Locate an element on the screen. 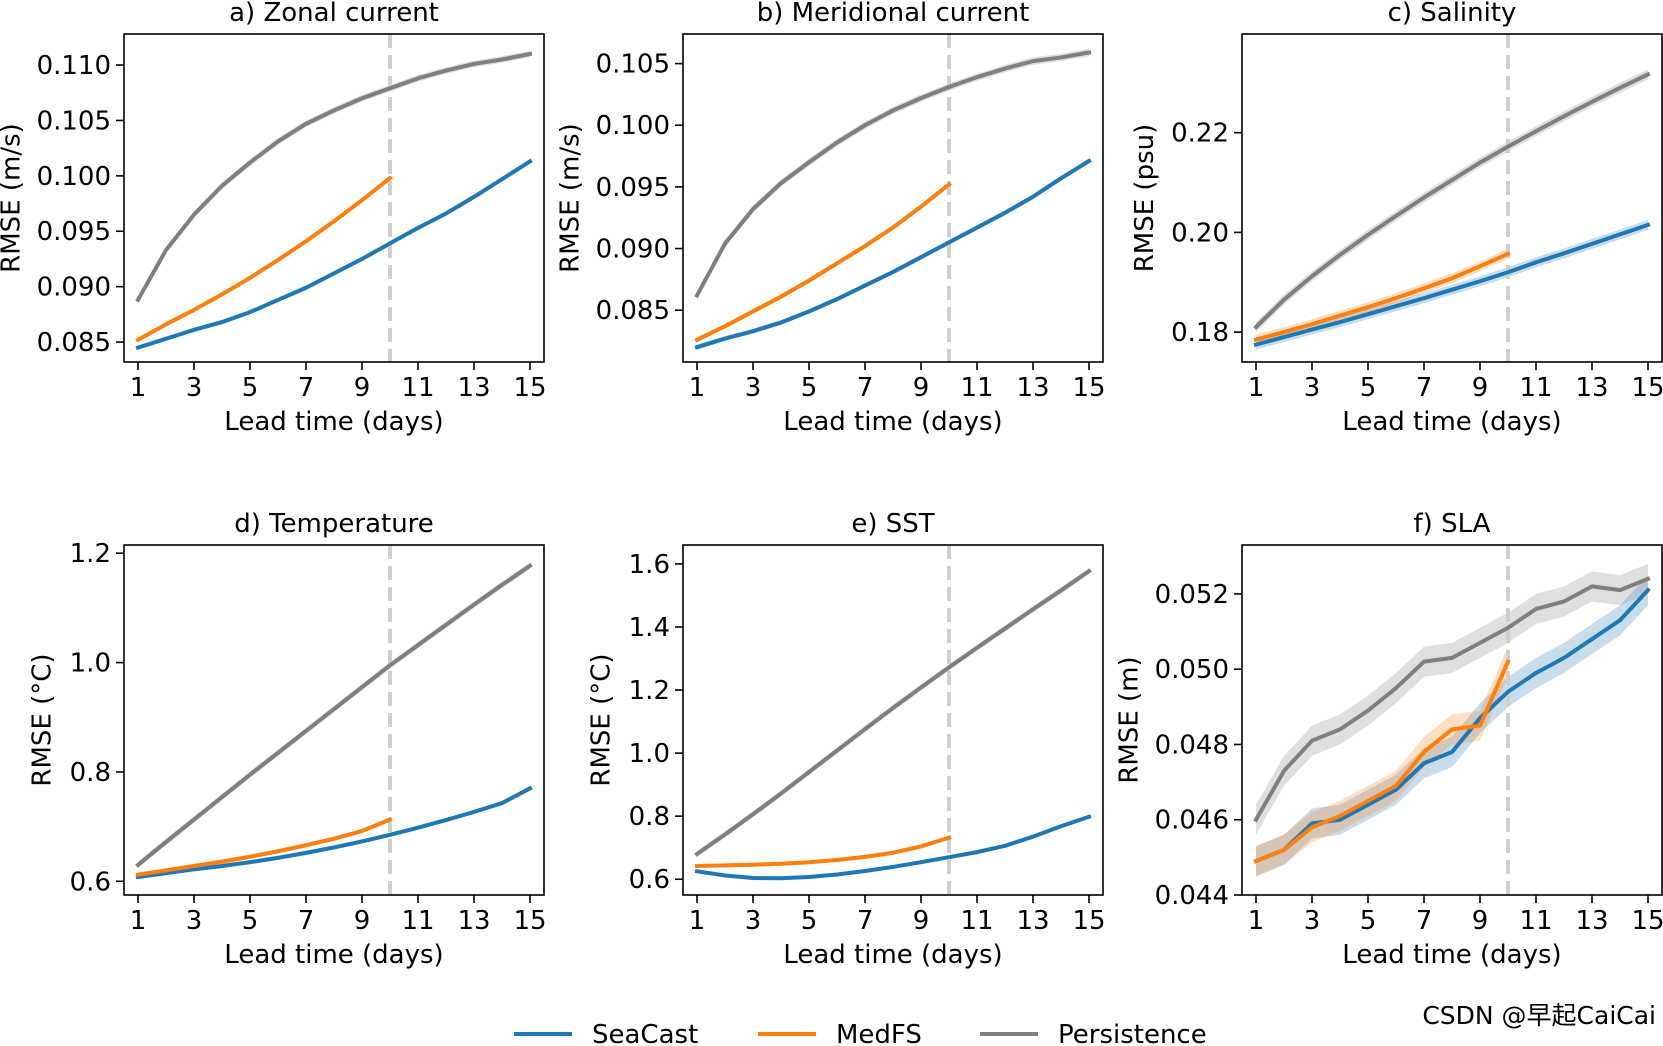 The image size is (1663, 1046). y-tick-label: 0.100 is located at coordinates (633, 126).